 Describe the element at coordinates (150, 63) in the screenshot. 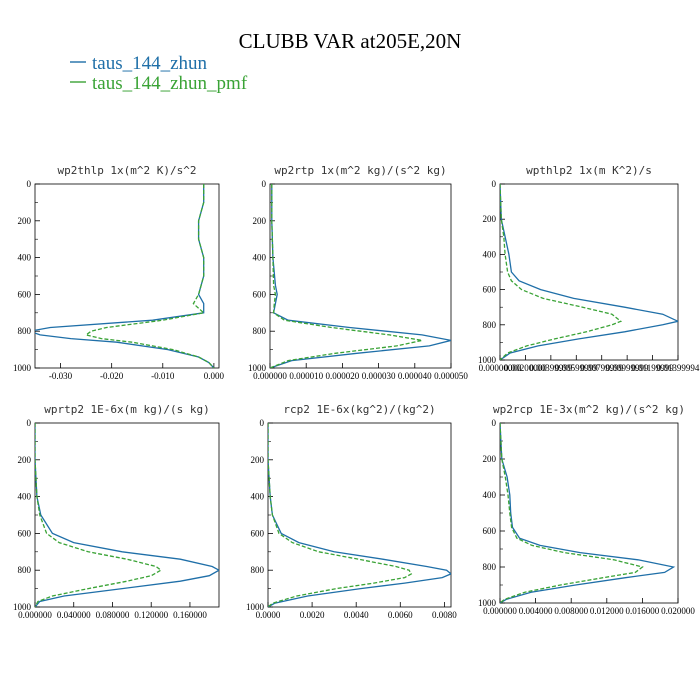

I see `legend-label-1: taus_144_zhun` at that location.